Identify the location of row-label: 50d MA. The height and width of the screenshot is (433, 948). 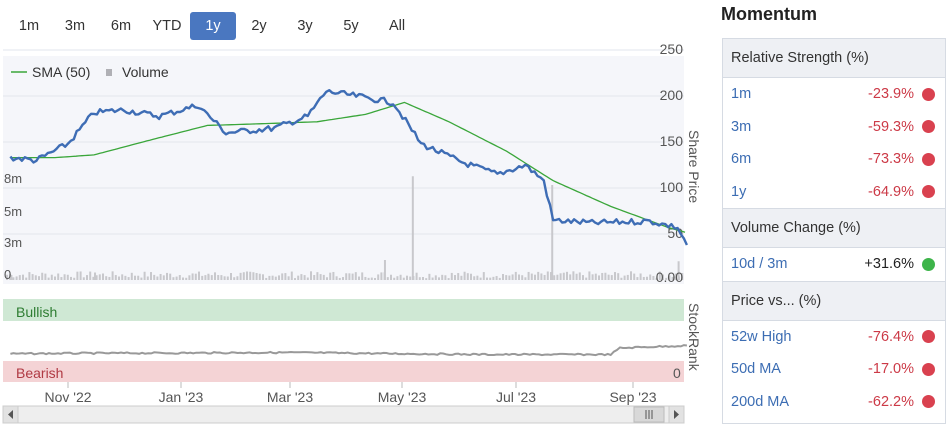
(756, 369).